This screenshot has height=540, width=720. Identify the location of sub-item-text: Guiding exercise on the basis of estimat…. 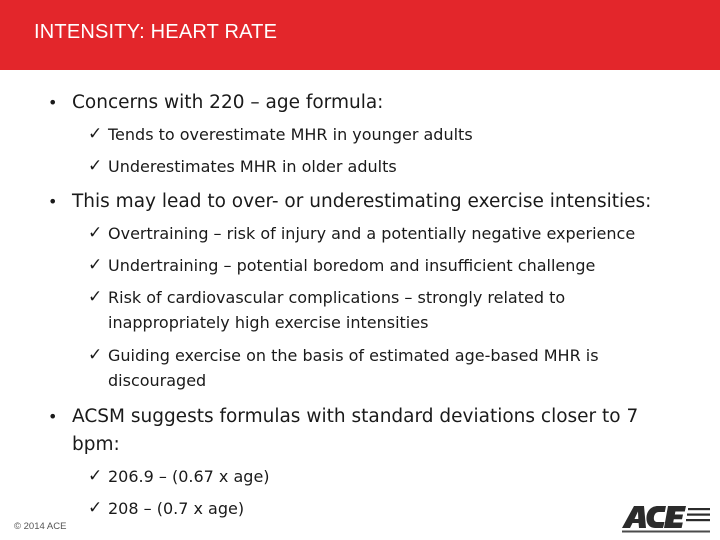
(353, 368).